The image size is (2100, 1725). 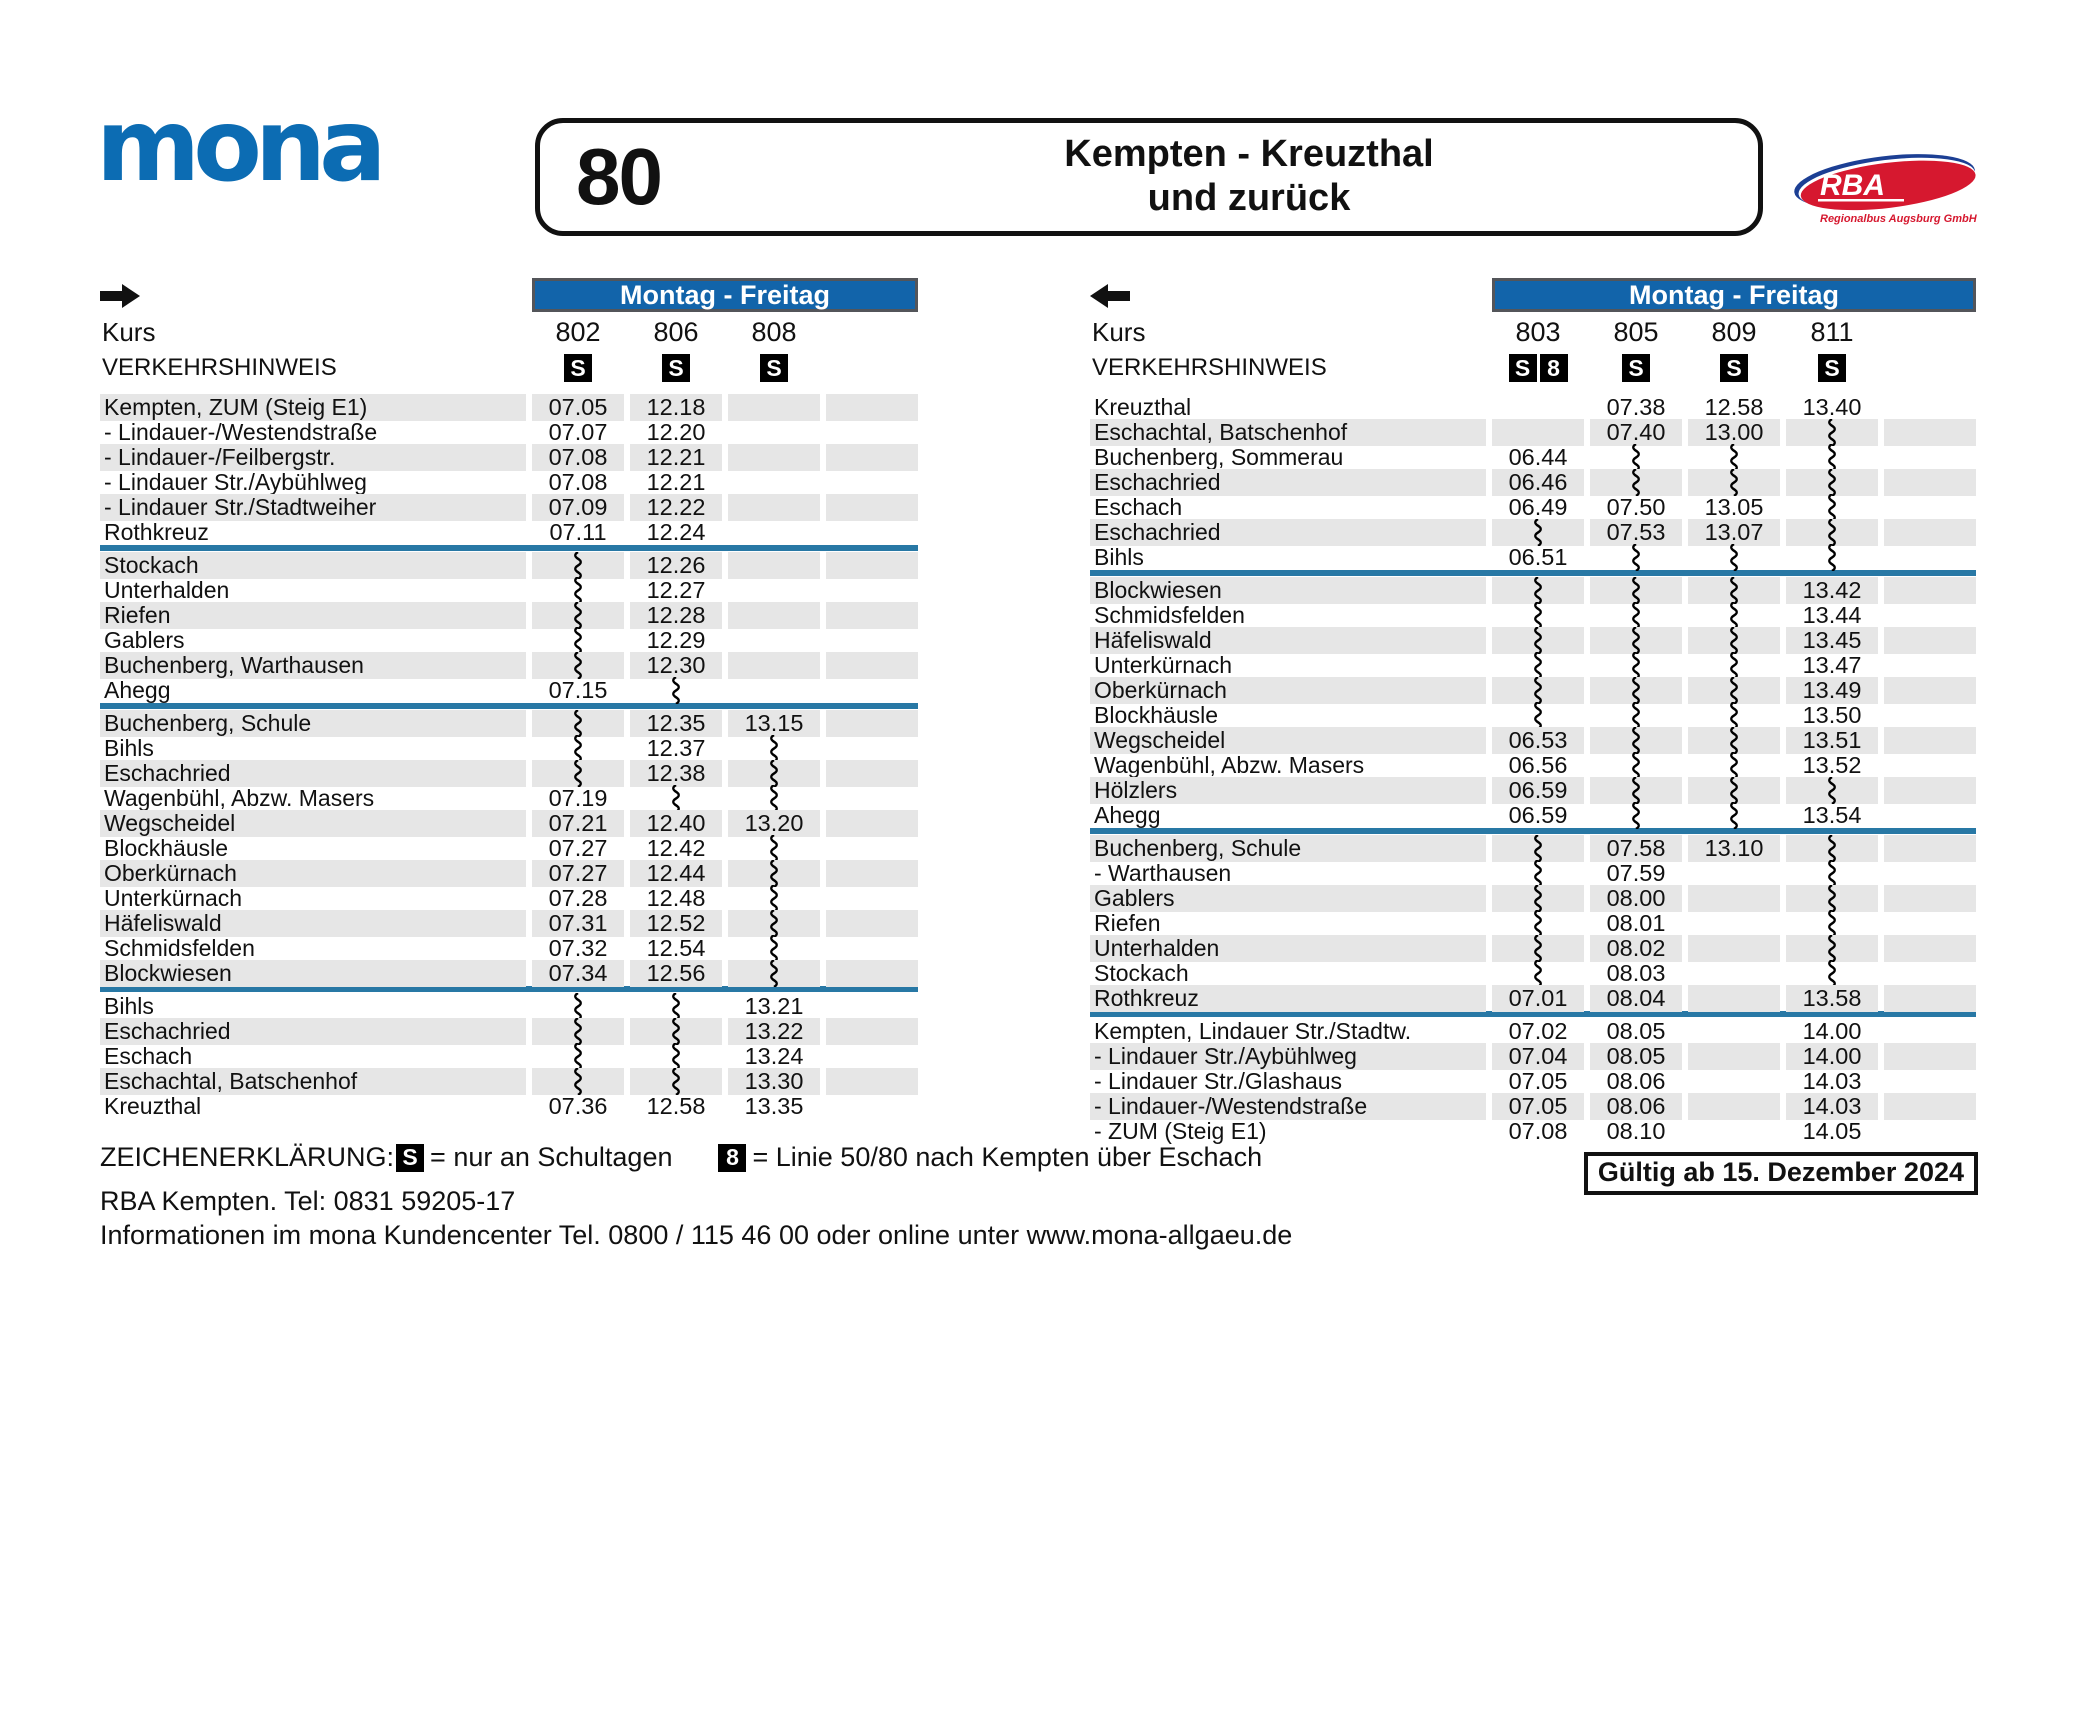 What do you see at coordinates (676, 332) in the screenshot?
I see `course-number: 806` at bounding box center [676, 332].